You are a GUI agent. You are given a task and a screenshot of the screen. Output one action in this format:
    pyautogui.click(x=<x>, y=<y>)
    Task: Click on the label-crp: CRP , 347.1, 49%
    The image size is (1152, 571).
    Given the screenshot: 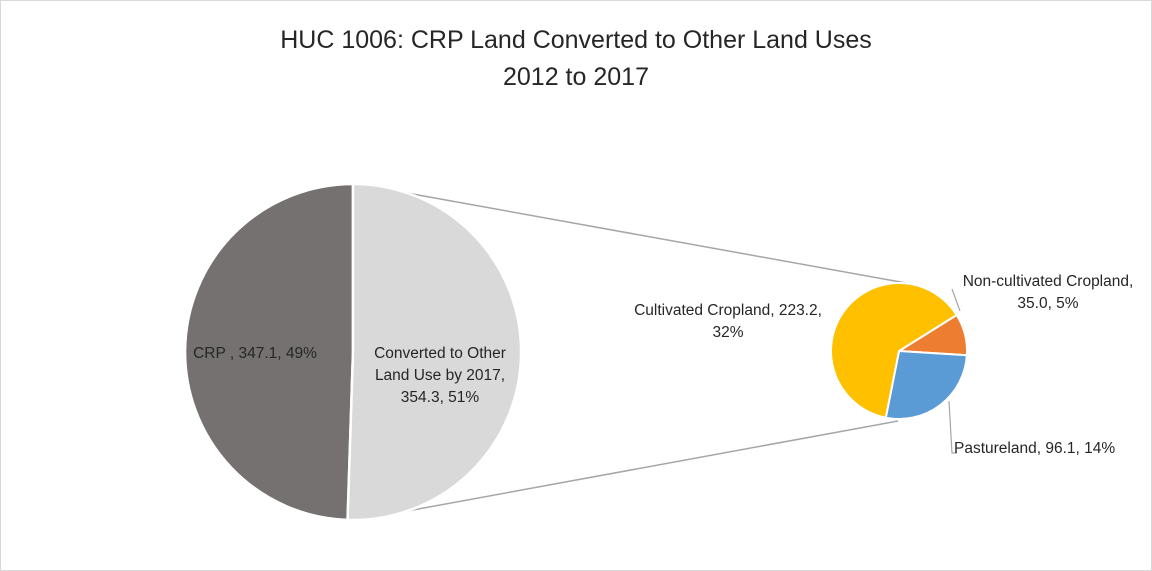 What is the action you would take?
    pyautogui.click(x=255, y=353)
    